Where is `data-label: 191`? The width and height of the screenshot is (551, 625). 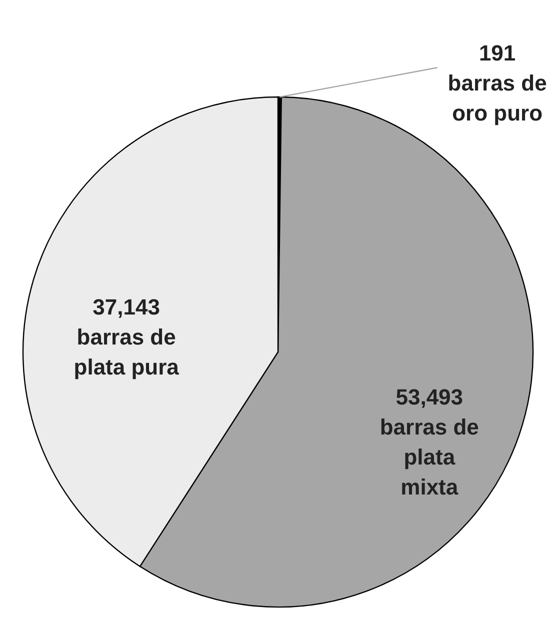
data-label: 191 is located at coordinates (497, 53).